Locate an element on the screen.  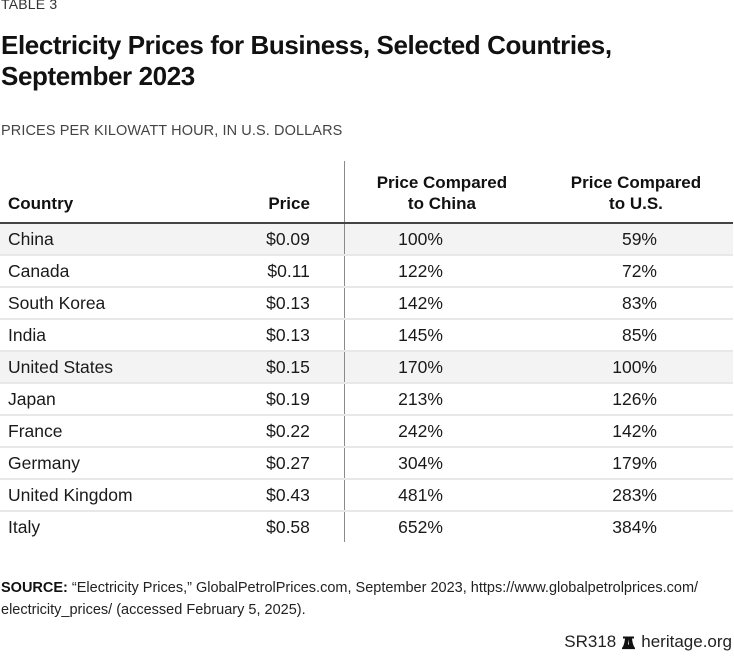
cell-vs-china: 170% is located at coordinates (441, 367).